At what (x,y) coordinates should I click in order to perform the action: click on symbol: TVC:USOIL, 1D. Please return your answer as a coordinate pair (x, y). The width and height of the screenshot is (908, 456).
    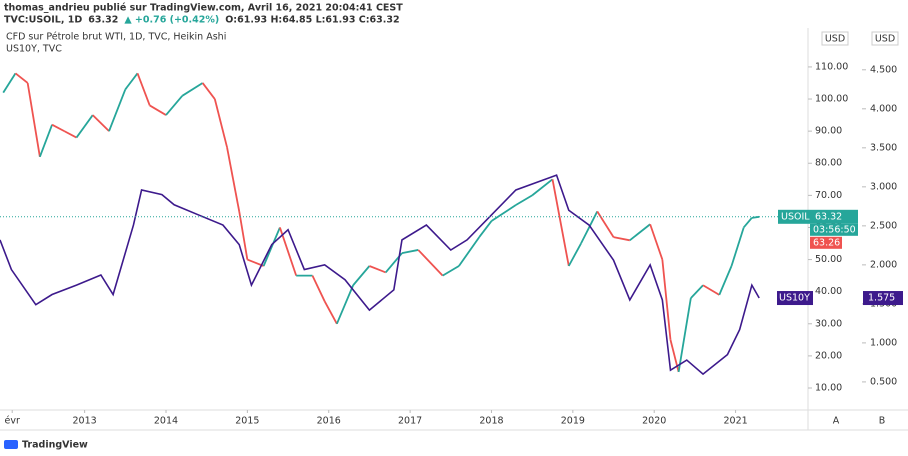
    Looking at the image, I should click on (43, 20).